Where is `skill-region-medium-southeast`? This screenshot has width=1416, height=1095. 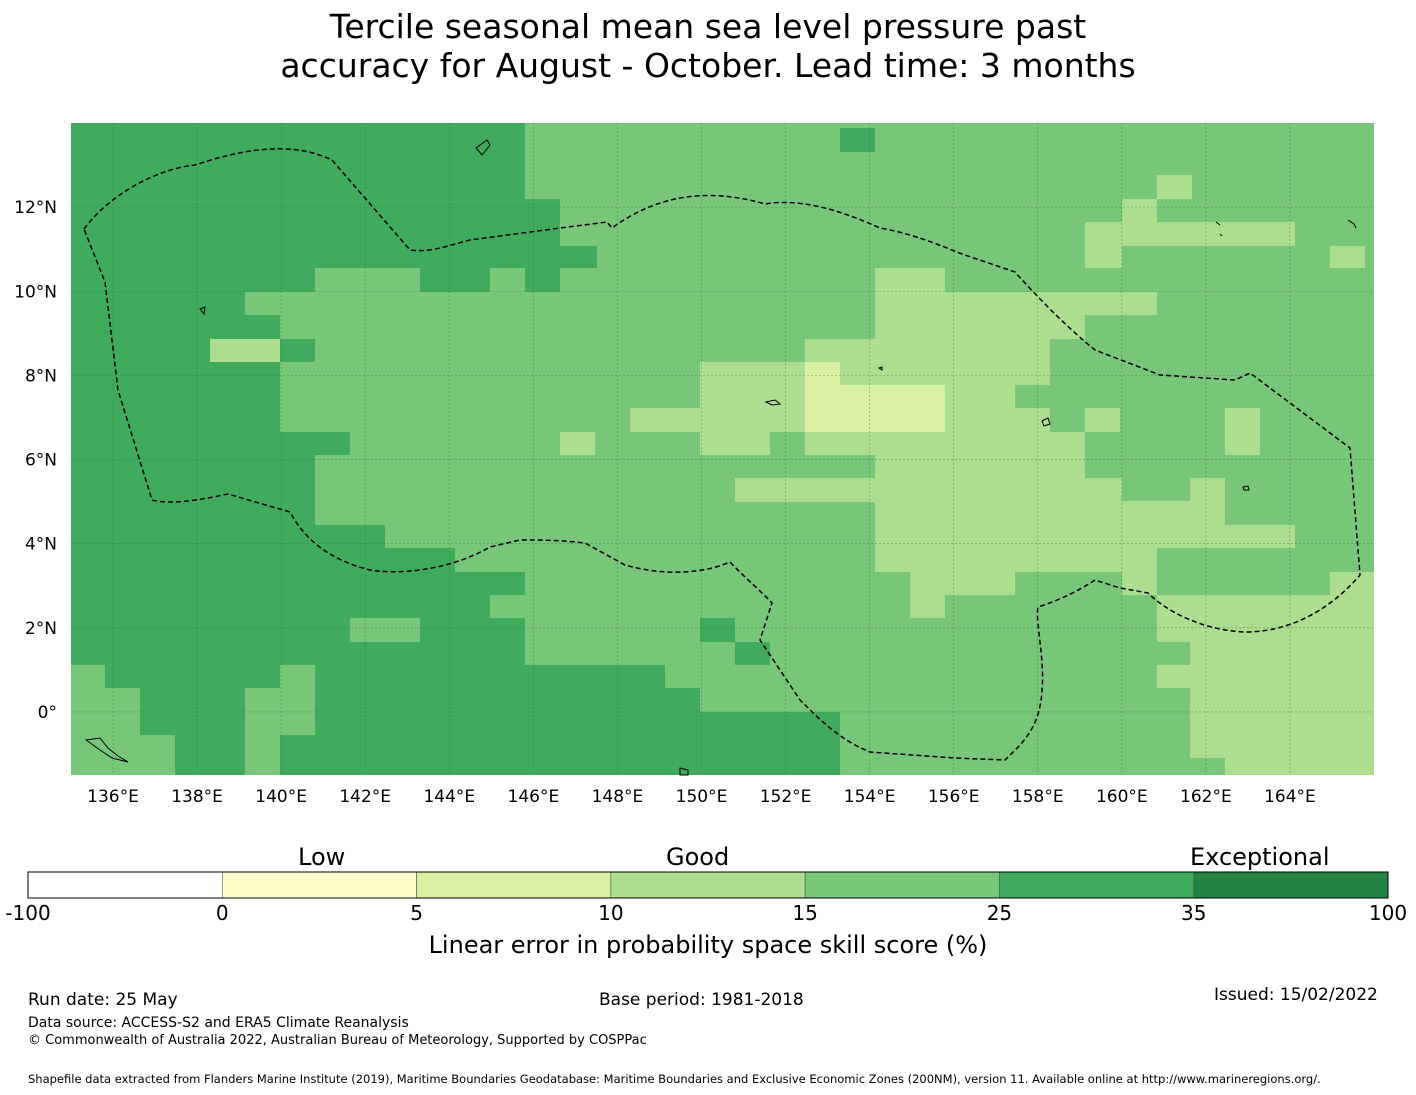
skill-region-medium-southeast is located at coordinates (1248, 673).